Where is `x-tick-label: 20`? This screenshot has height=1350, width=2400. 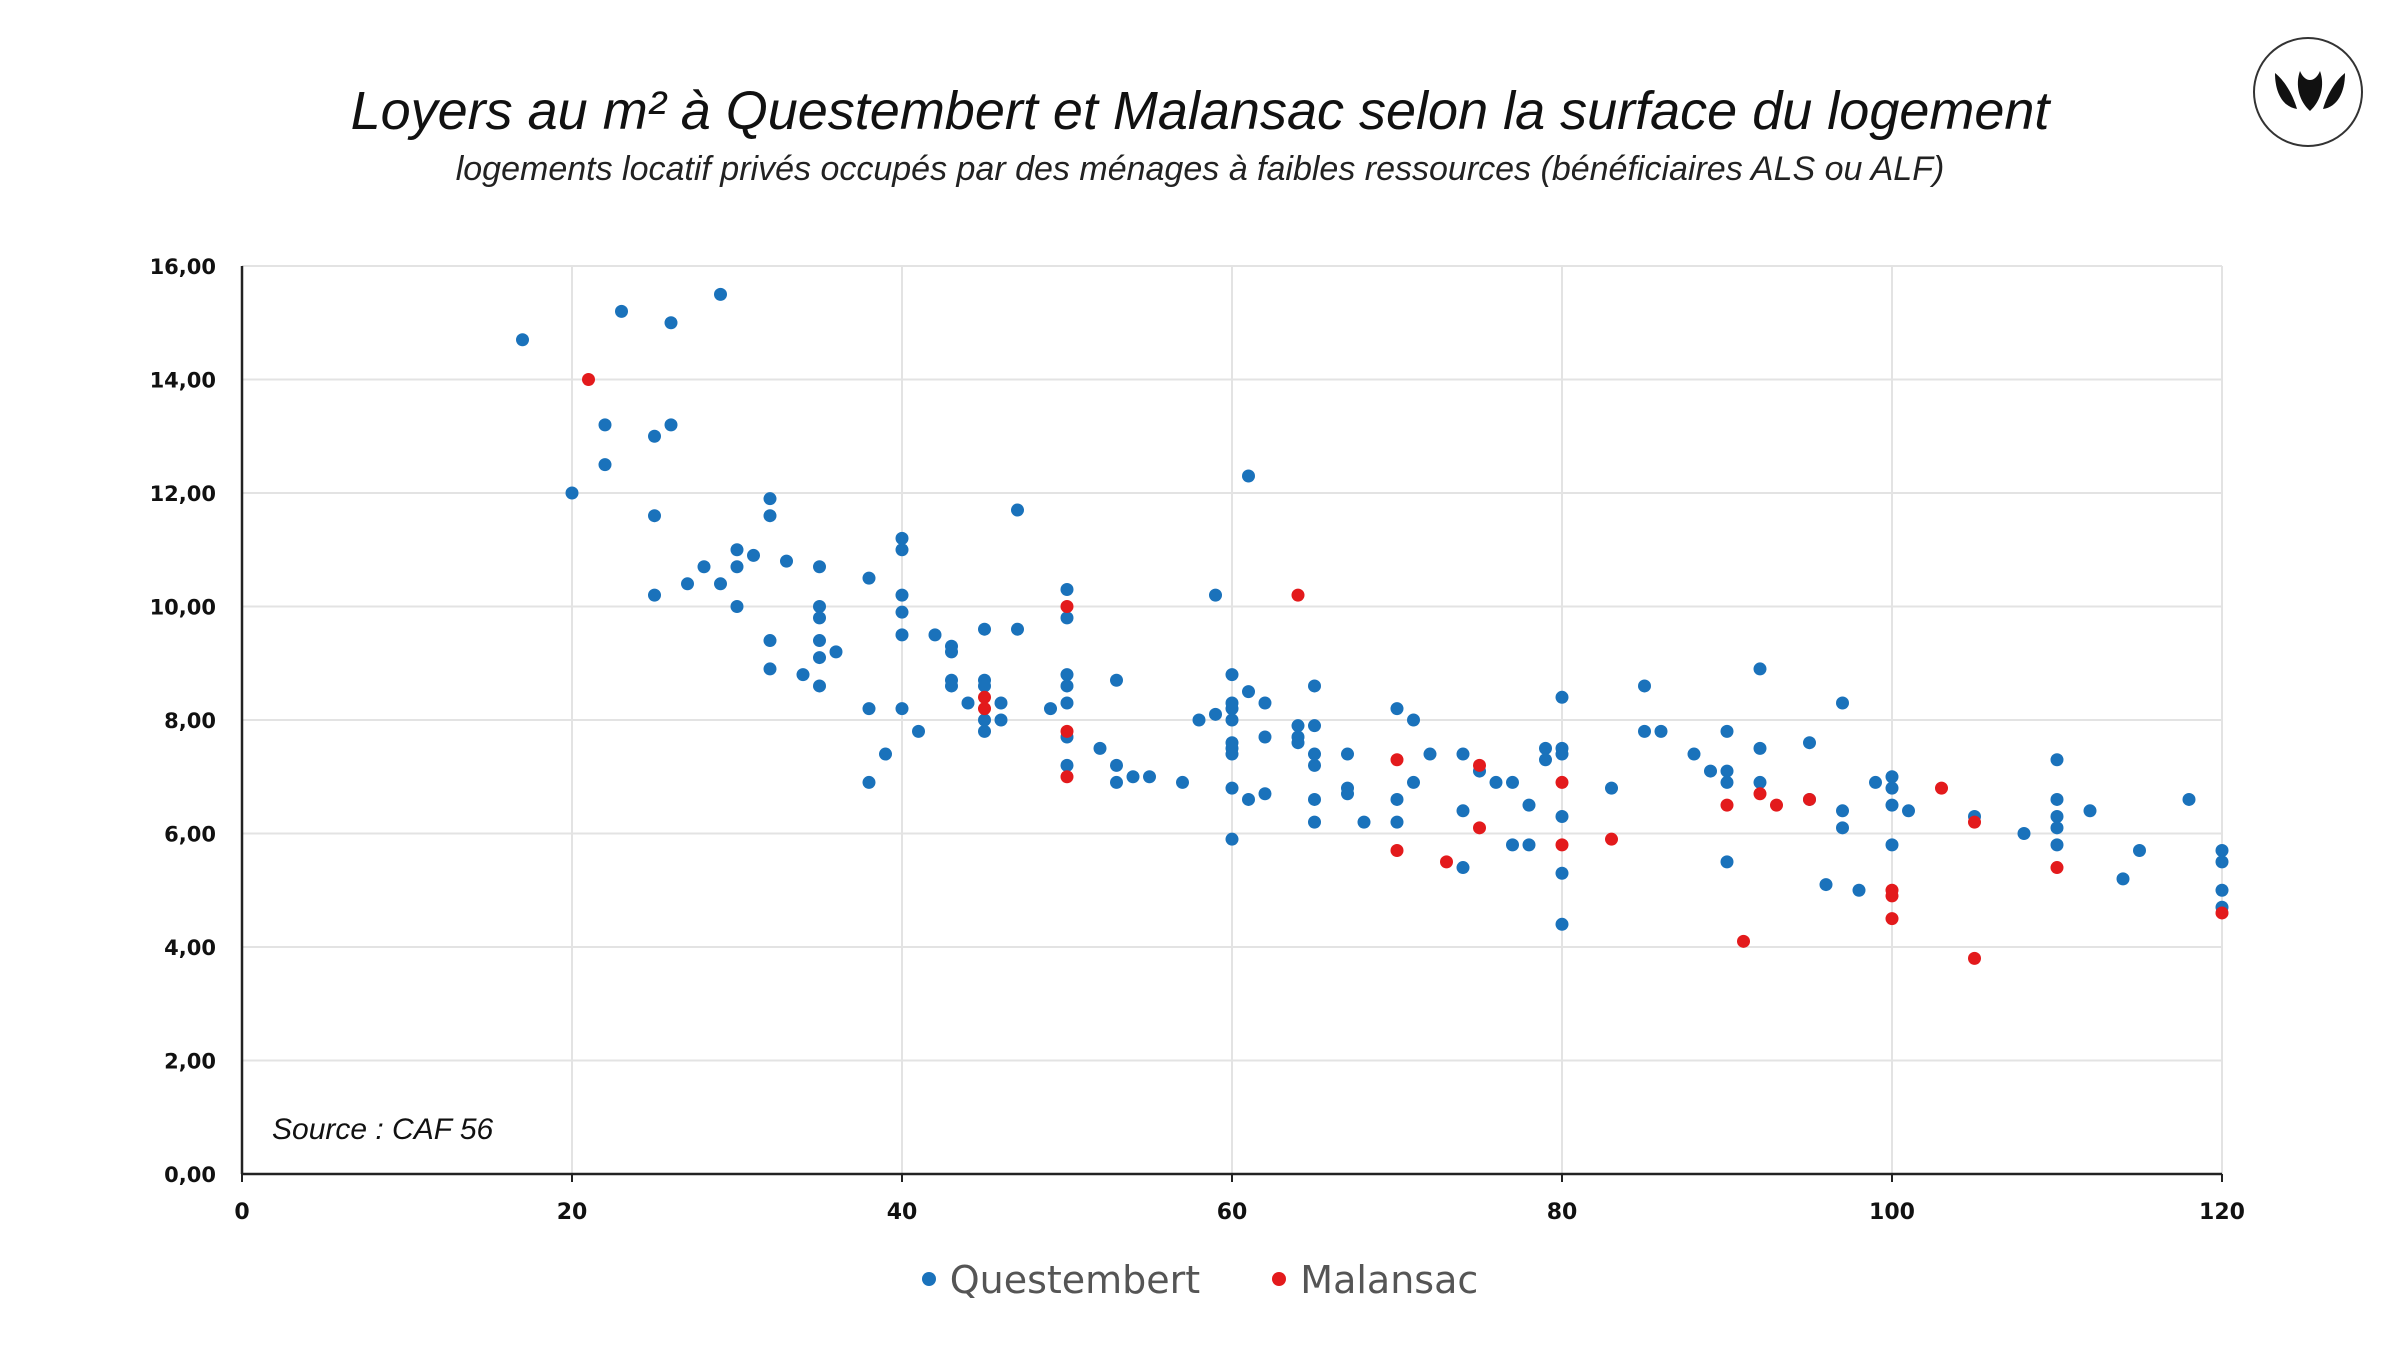
x-tick-label: 20 is located at coordinates (572, 1212).